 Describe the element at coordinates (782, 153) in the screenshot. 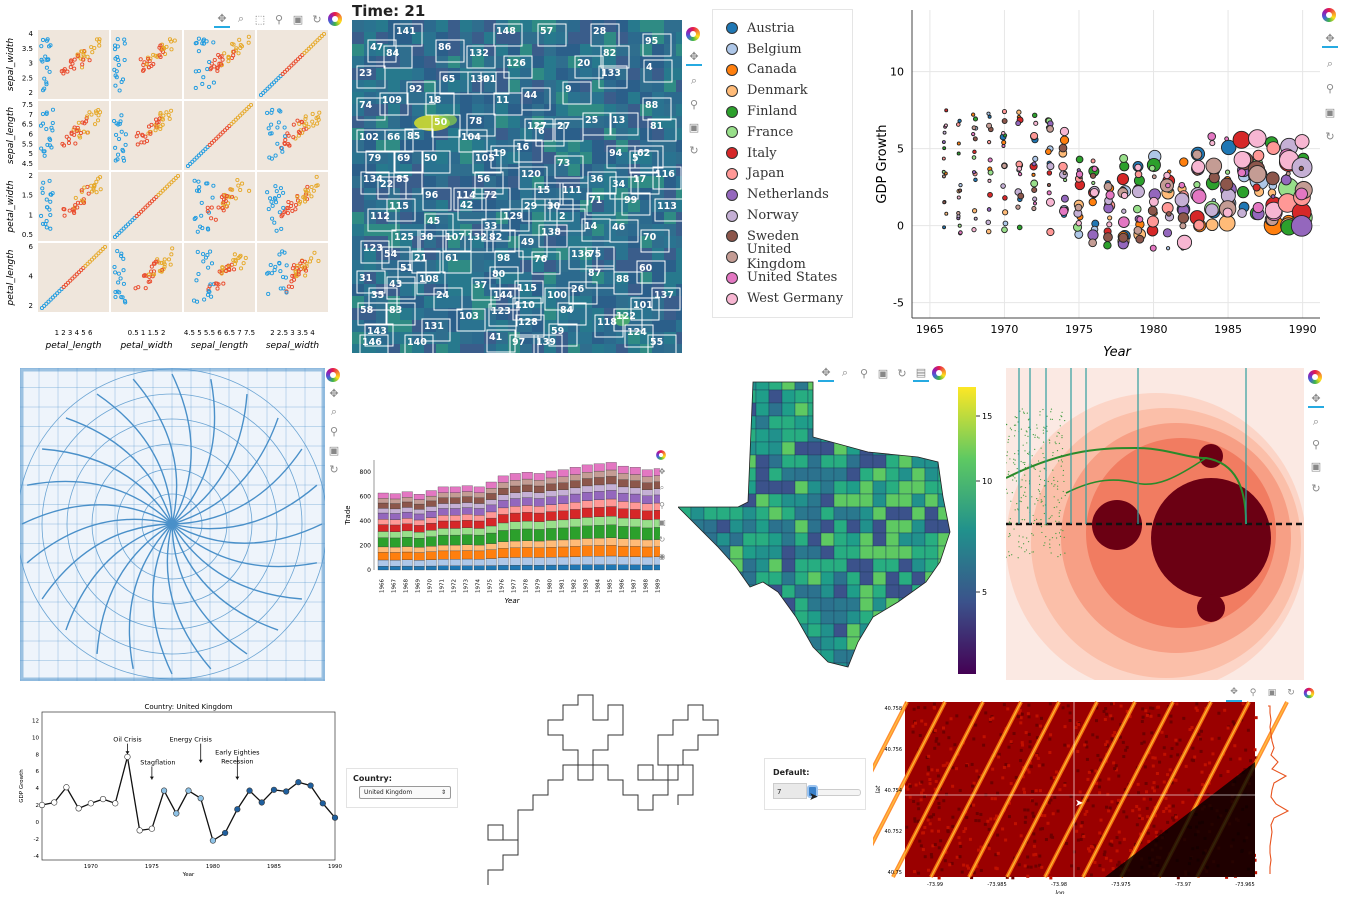

I see `legend-item: Italy` at that location.